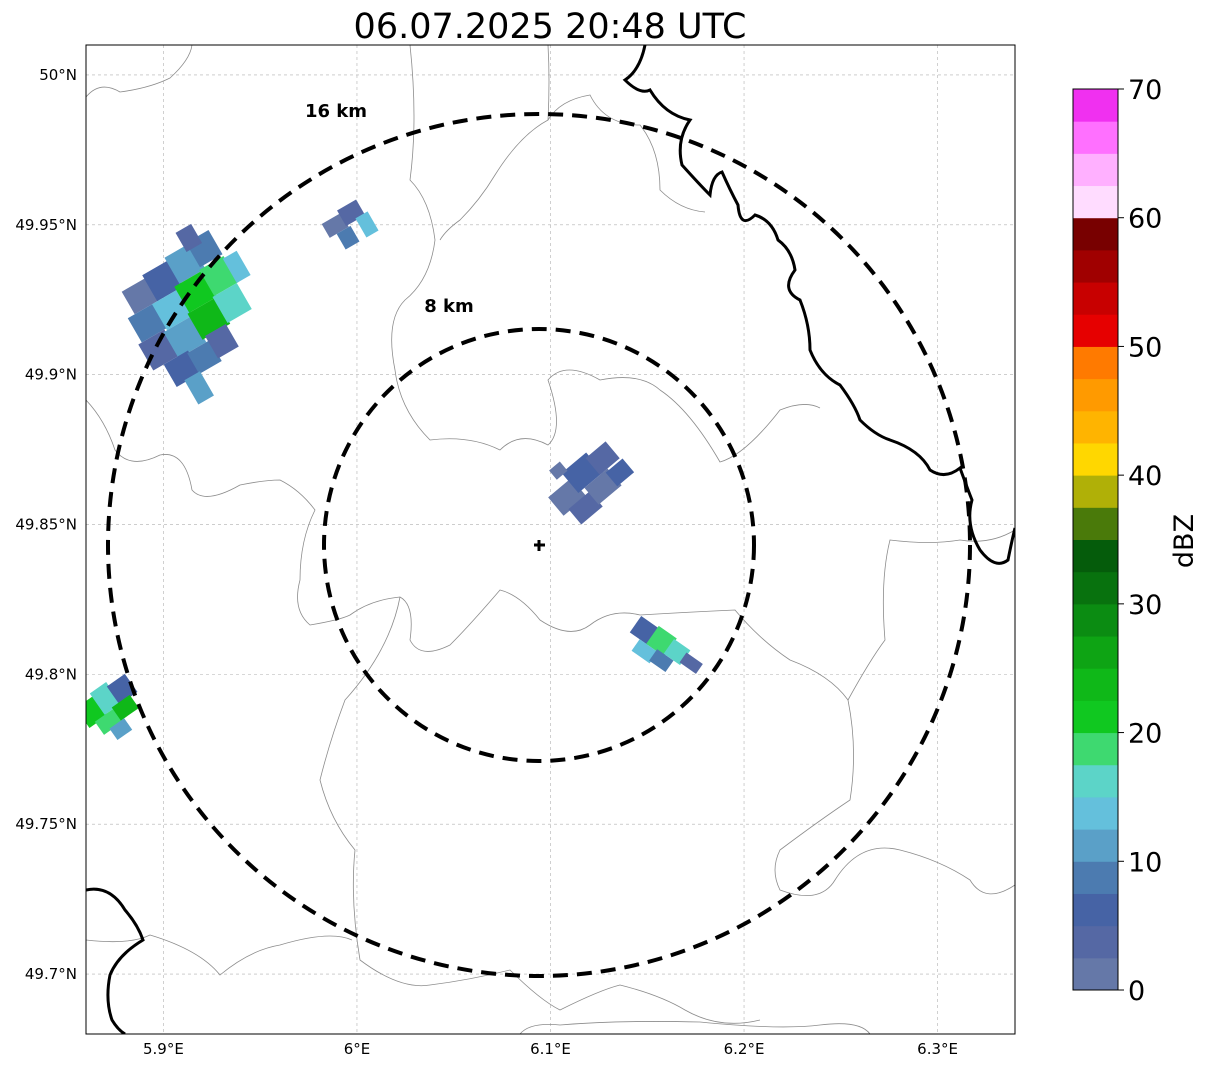 The width and height of the screenshot is (1207, 1069). Describe the element at coordinates (550, 27) in the screenshot. I see `figure-title: 06.07.2025 20:48 UTC` at that location.